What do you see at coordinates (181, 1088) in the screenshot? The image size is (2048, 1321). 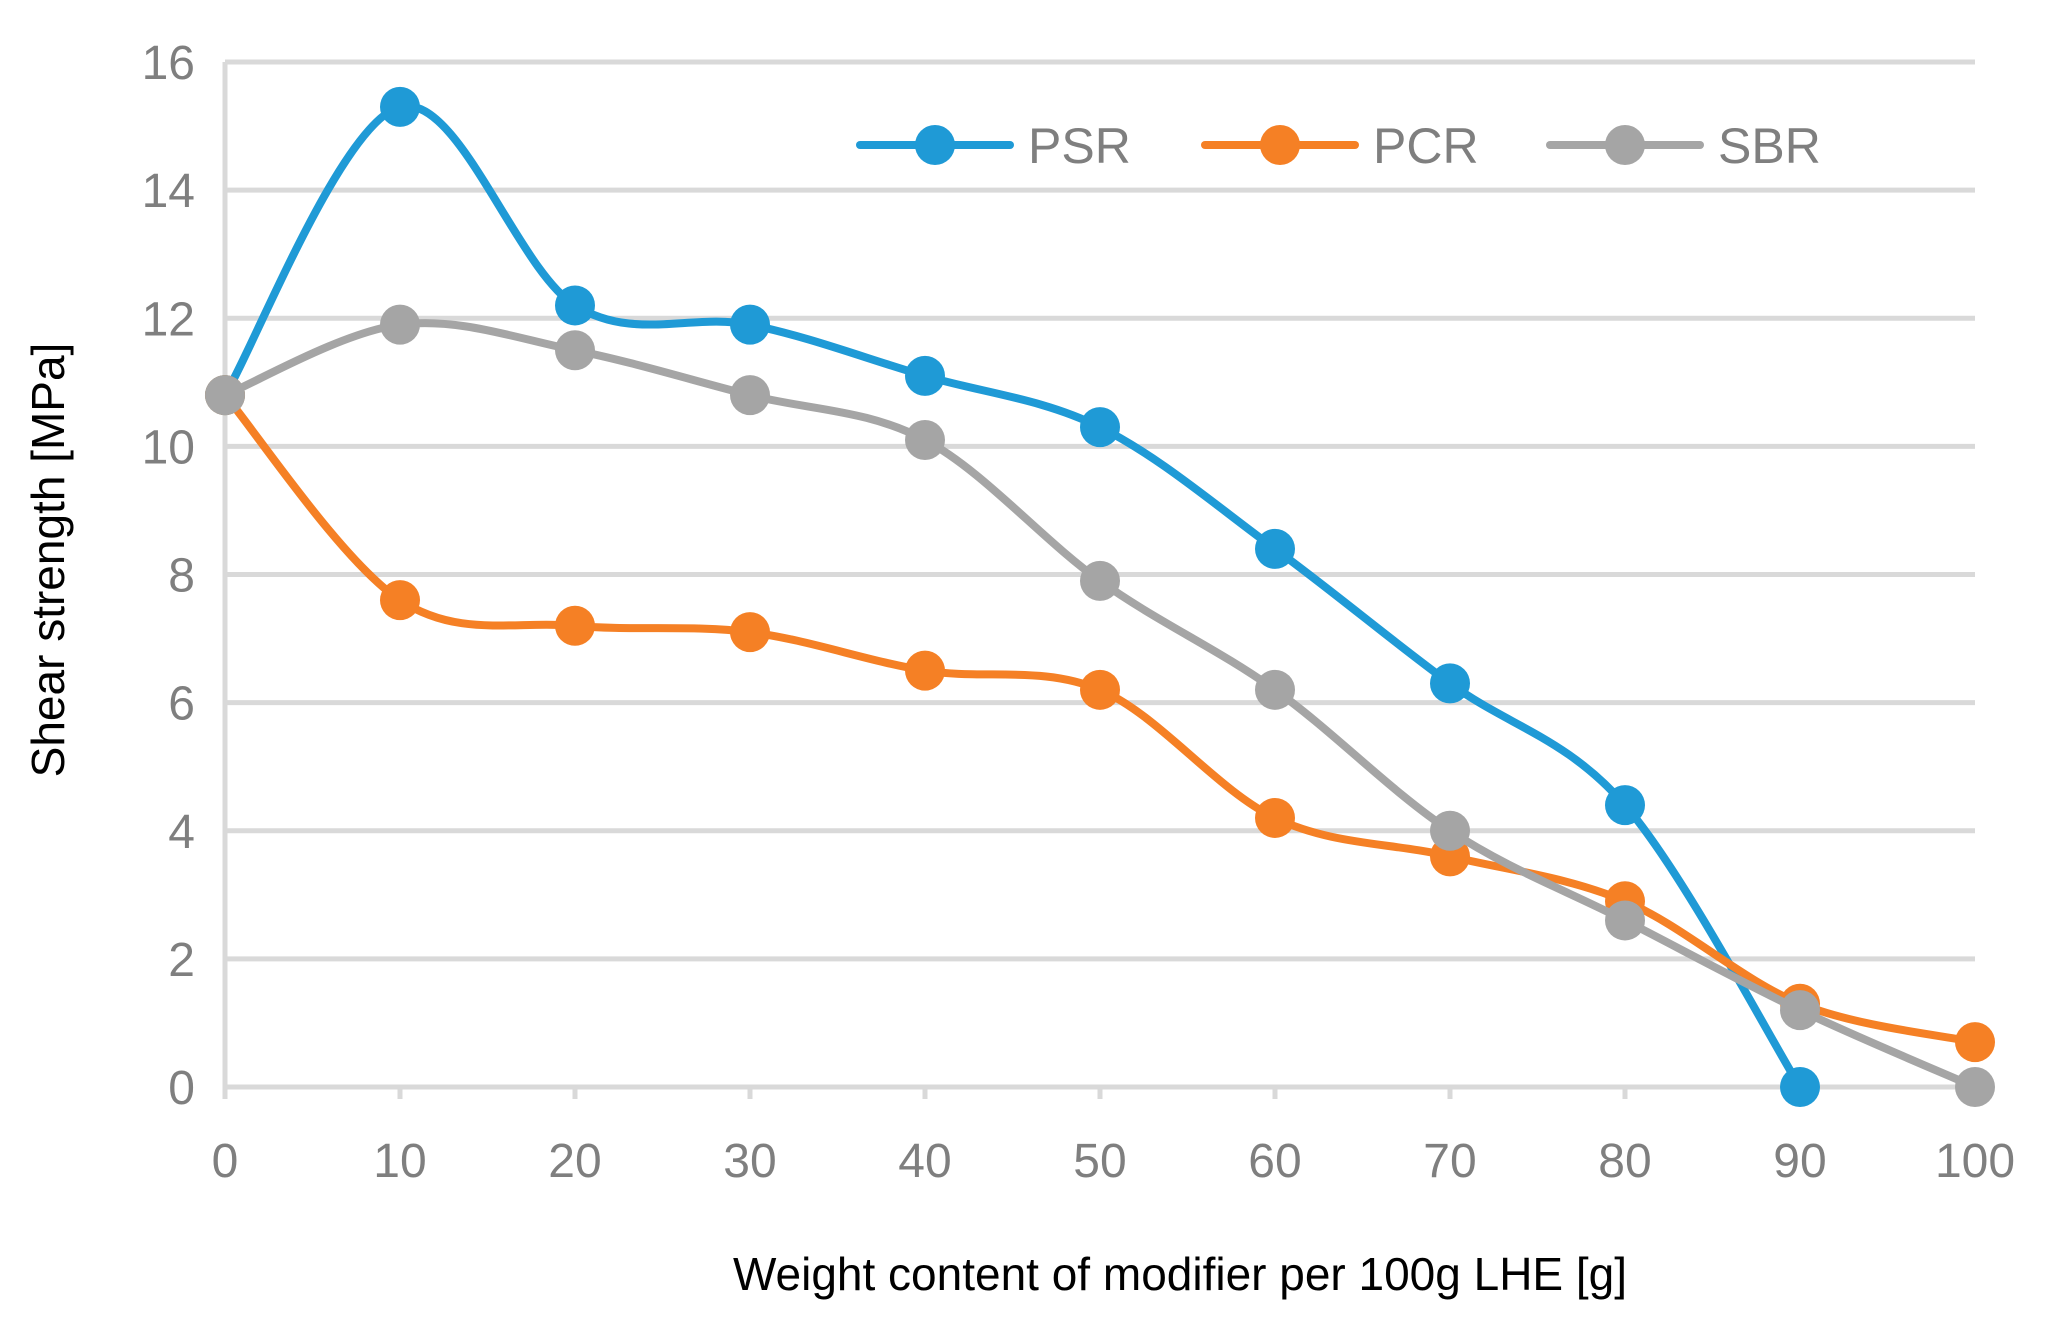 I see `y-tick-label: 0` at bounding box center [181, 1088].